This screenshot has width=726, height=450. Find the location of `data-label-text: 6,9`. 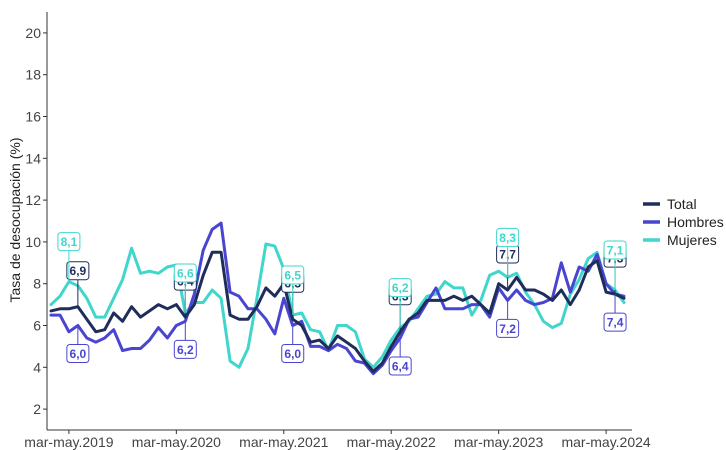

data-label-text: 6,9 is located at coordinates (78, 271).